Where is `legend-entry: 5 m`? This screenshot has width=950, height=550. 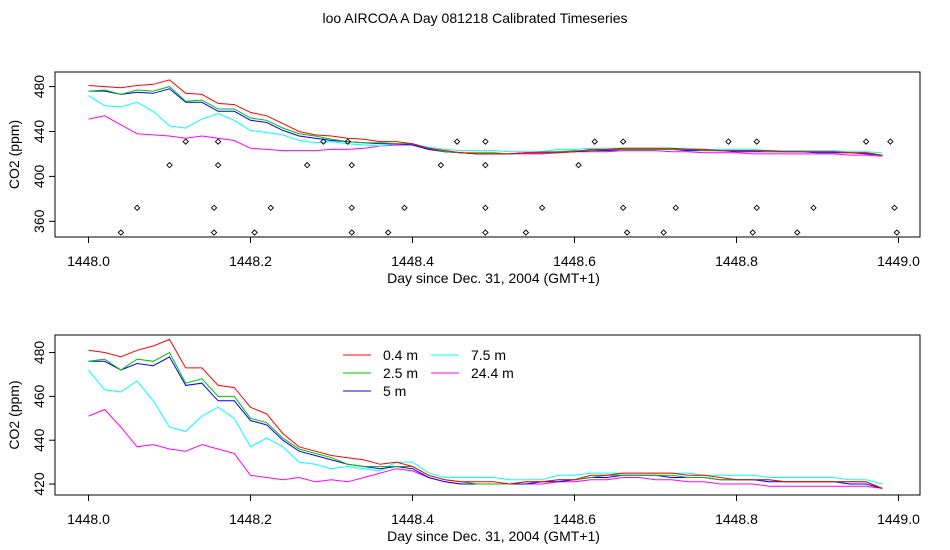 legend-entry: 5 m is located at coordinates (394, 391).